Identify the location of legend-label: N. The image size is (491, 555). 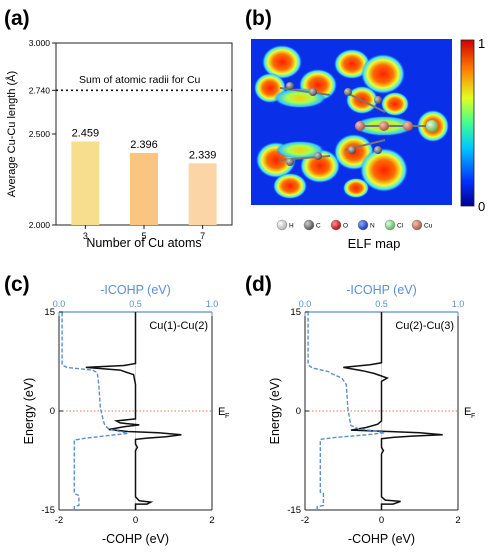
(372, 226).